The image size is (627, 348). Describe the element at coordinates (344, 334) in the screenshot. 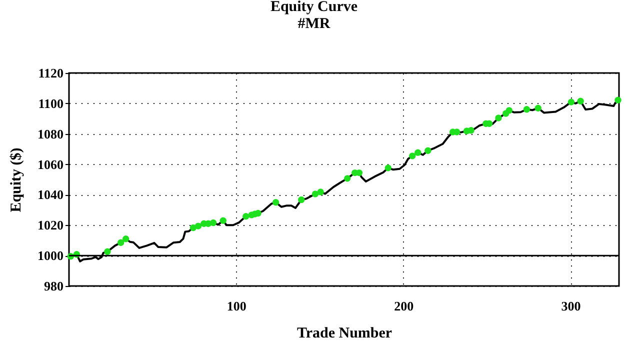

I see `x-axis-title: Trade Number` at that location.